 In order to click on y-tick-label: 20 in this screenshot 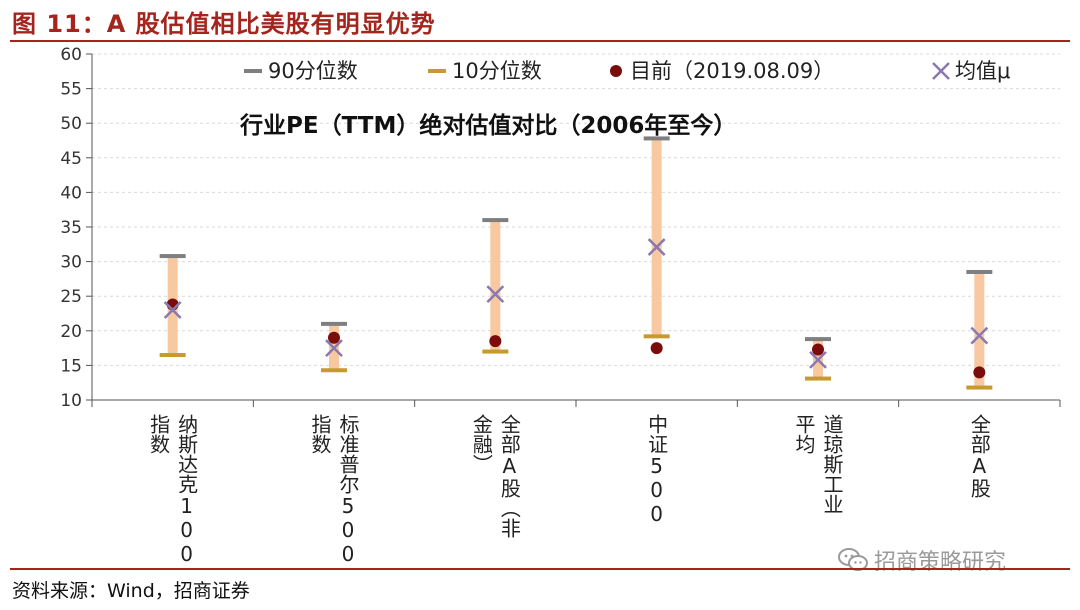, I will do `click(71, 332)`.